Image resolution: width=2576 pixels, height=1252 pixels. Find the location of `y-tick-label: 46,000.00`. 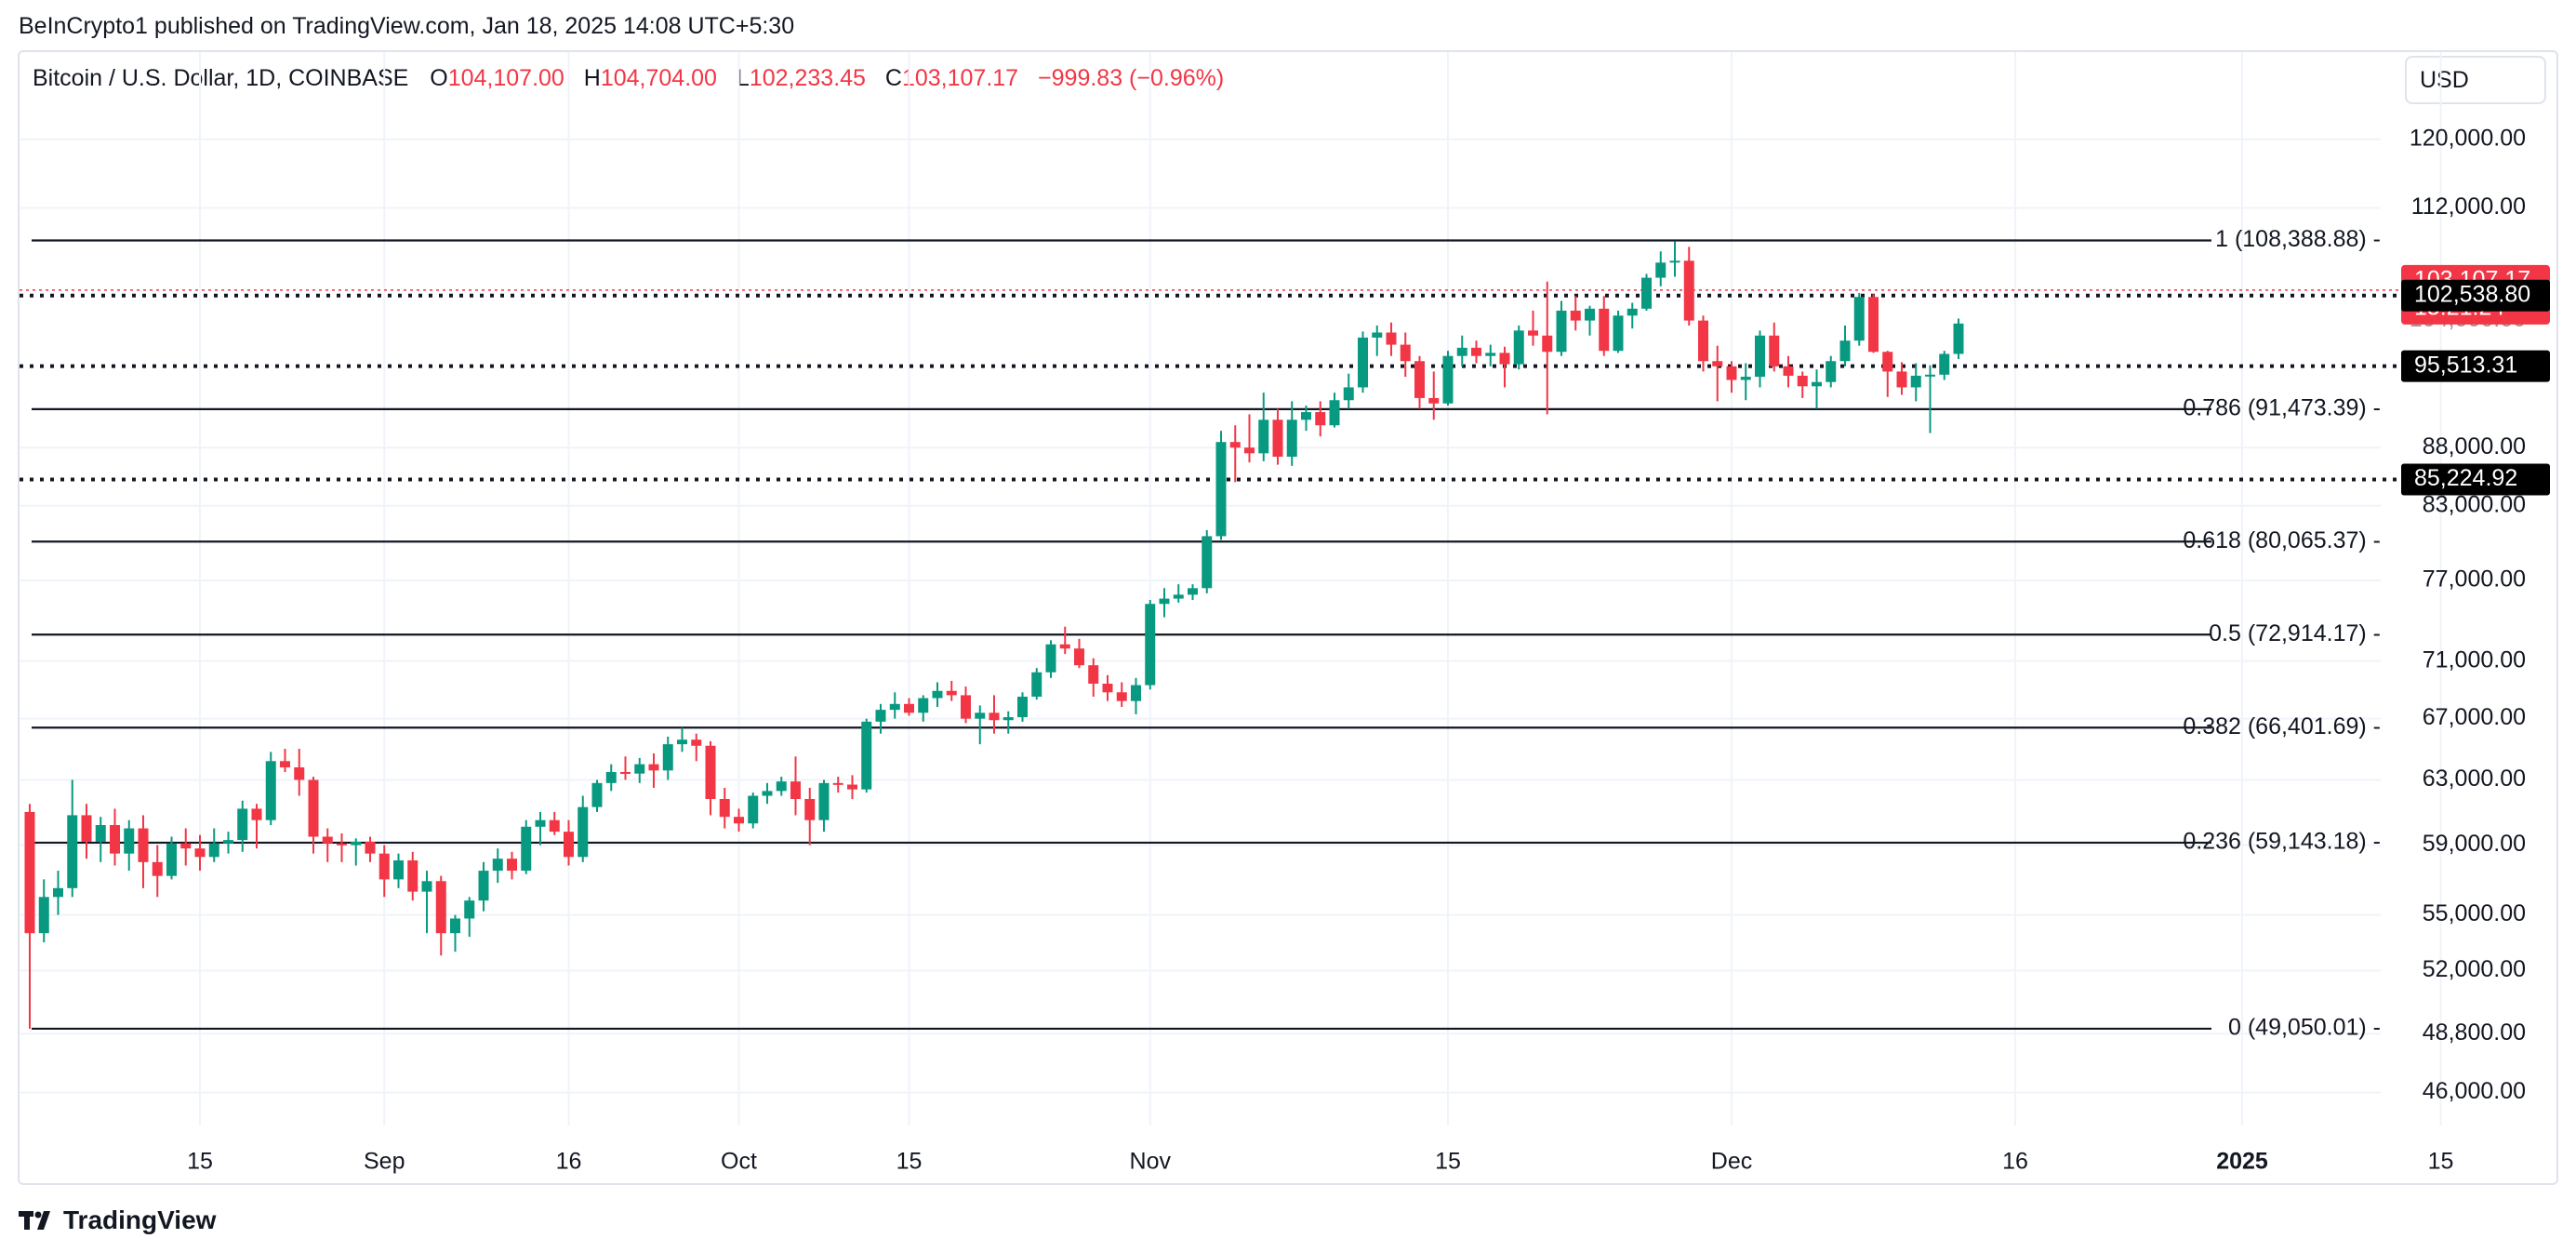

y-tick-label: 46,000.00 is located at coordinates (2474, 1091).